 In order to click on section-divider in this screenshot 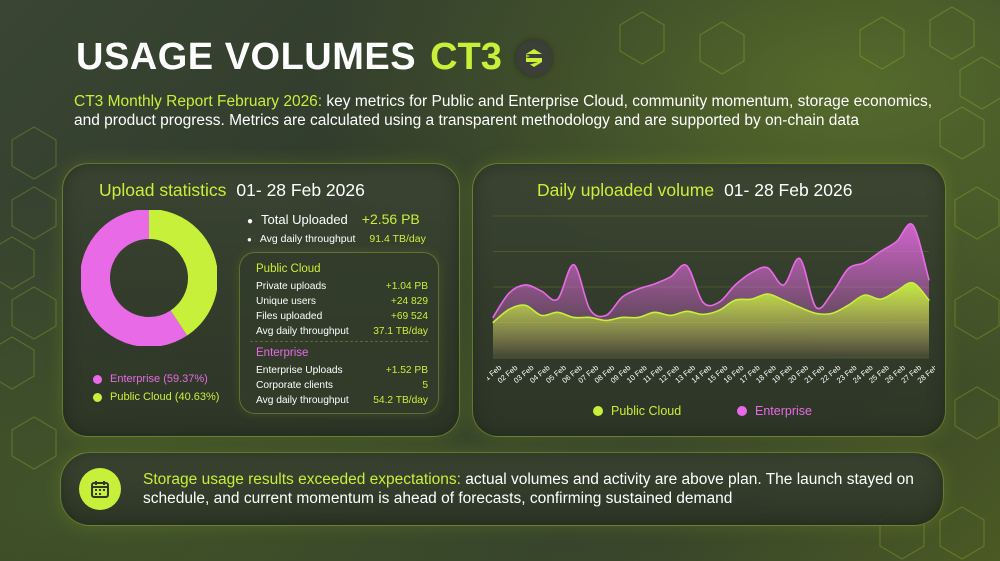, I will do `click(339, 341)`.